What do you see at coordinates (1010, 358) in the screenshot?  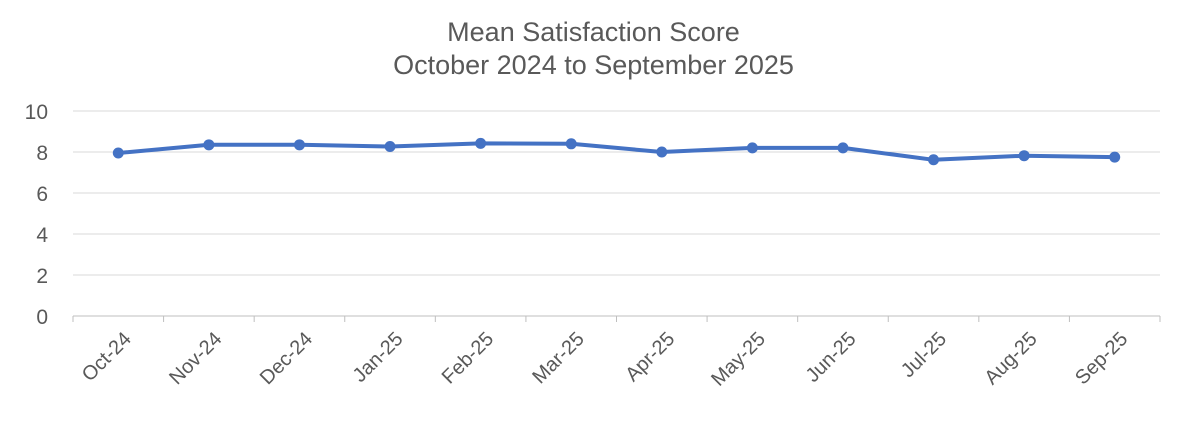 I see `x-tick-label: Aug-25` at bounding box center [1010, 358].